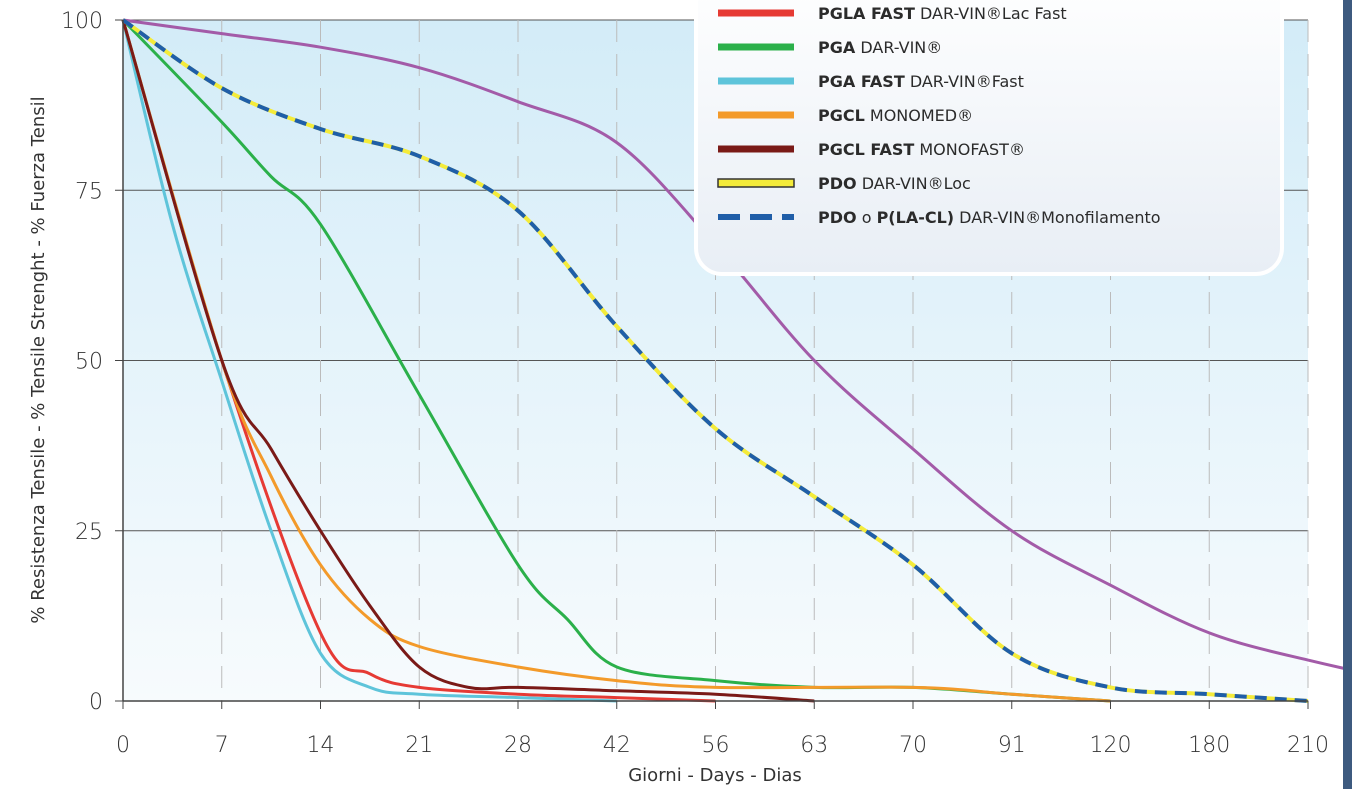 The width and height of the screenshot is (1352, 789). What do you see at coordinates (89, 532) in the screenshot?
I see `y-tick-label: 25` at bounding box center [89, 532].